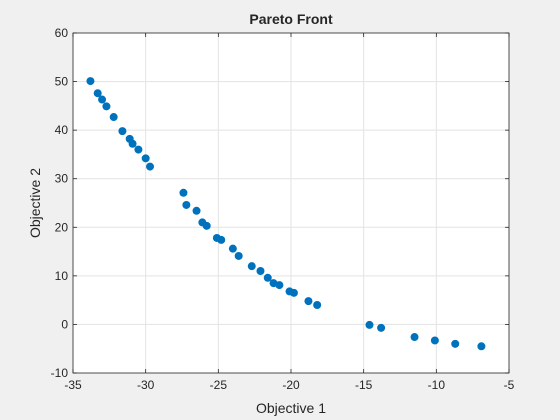 Image resolution: width=560 pixels, height=420 pixels. Describe the element at coordinates (62, 276) in the screenshot. I see `y-tick-label: 10` at that location.